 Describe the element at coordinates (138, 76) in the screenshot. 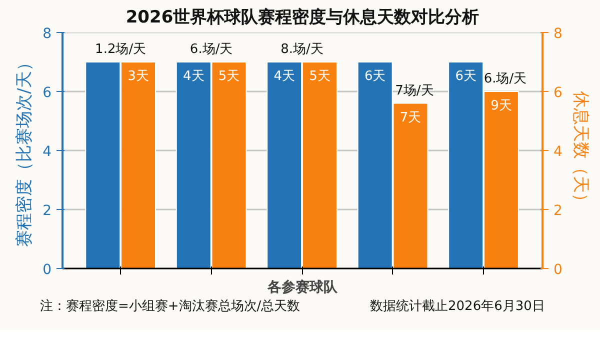

I see `annotation: 3天` at that location.